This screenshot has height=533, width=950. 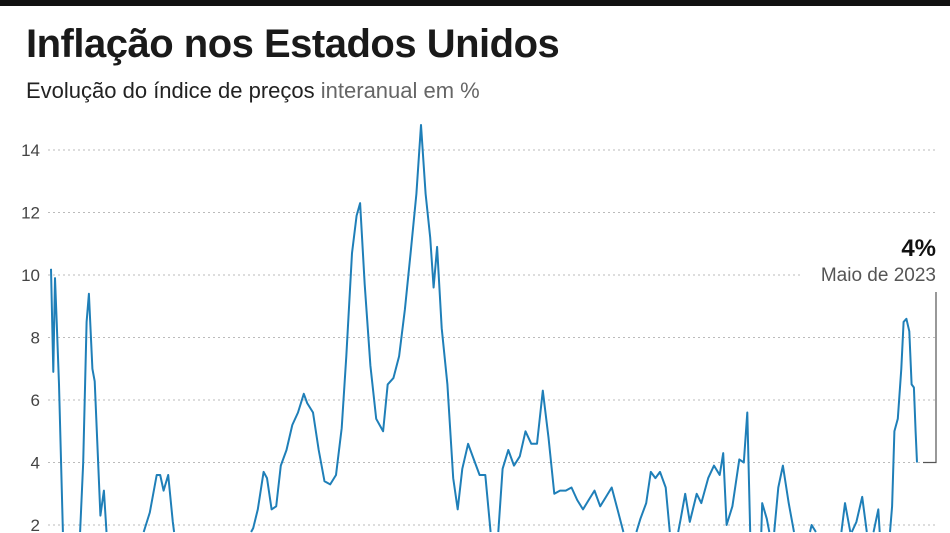 What do you see at coordinates (930, 378) in the screenshot?
I see `annotation-bracket` at bounding box center [930, 378].